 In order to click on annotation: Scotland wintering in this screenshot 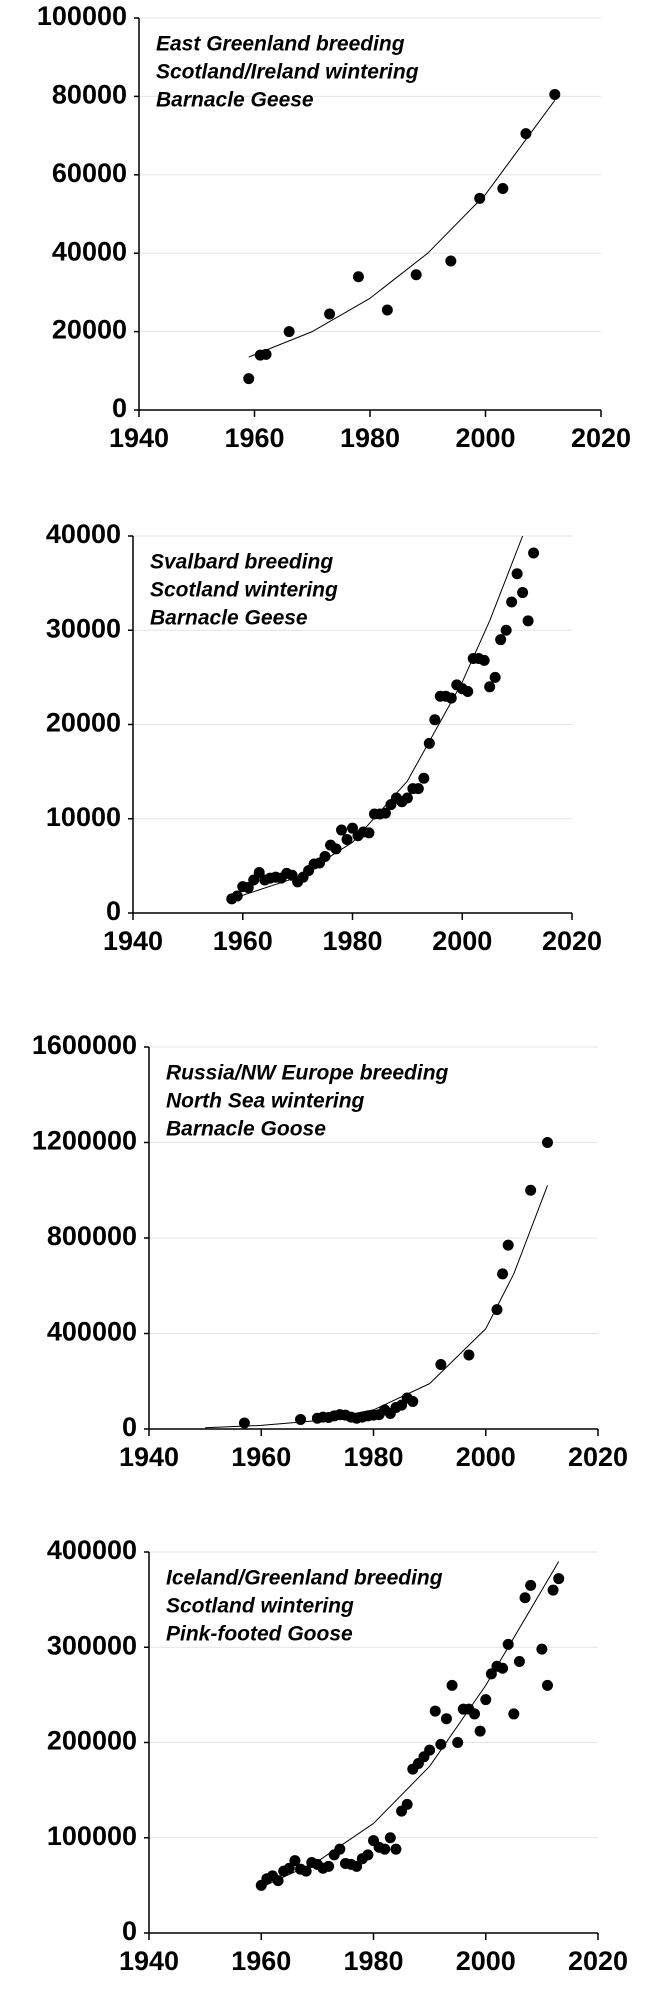, I will do `click(244, 590)`.